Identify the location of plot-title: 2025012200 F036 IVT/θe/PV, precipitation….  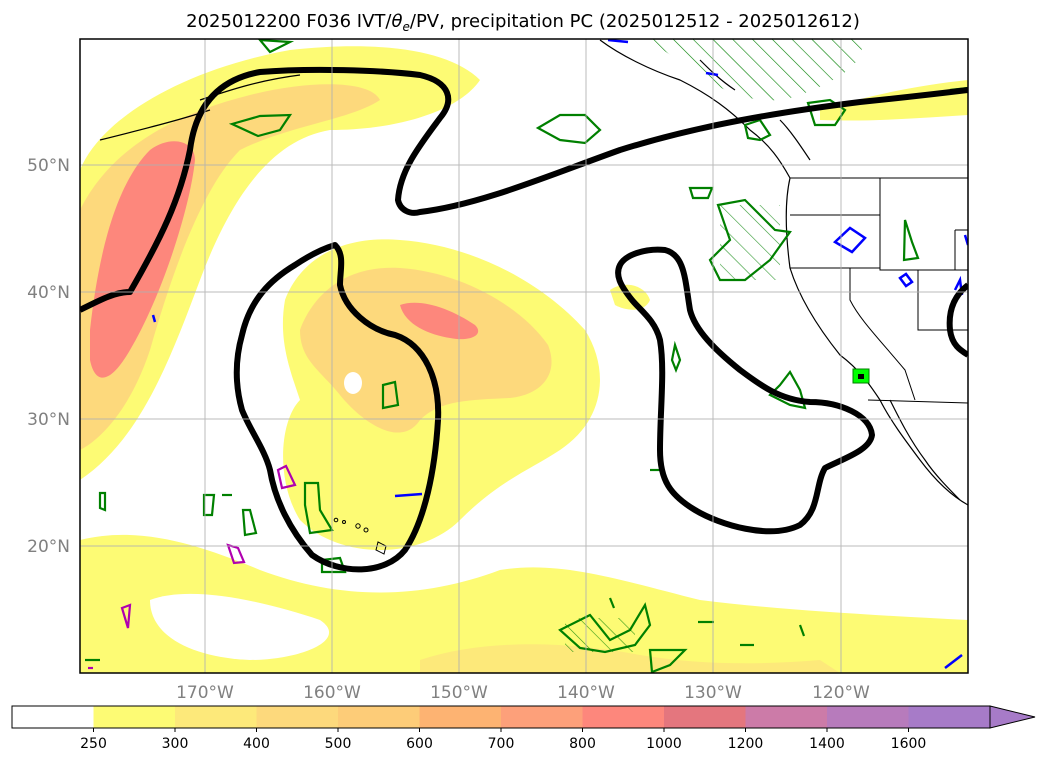
(523, 22).